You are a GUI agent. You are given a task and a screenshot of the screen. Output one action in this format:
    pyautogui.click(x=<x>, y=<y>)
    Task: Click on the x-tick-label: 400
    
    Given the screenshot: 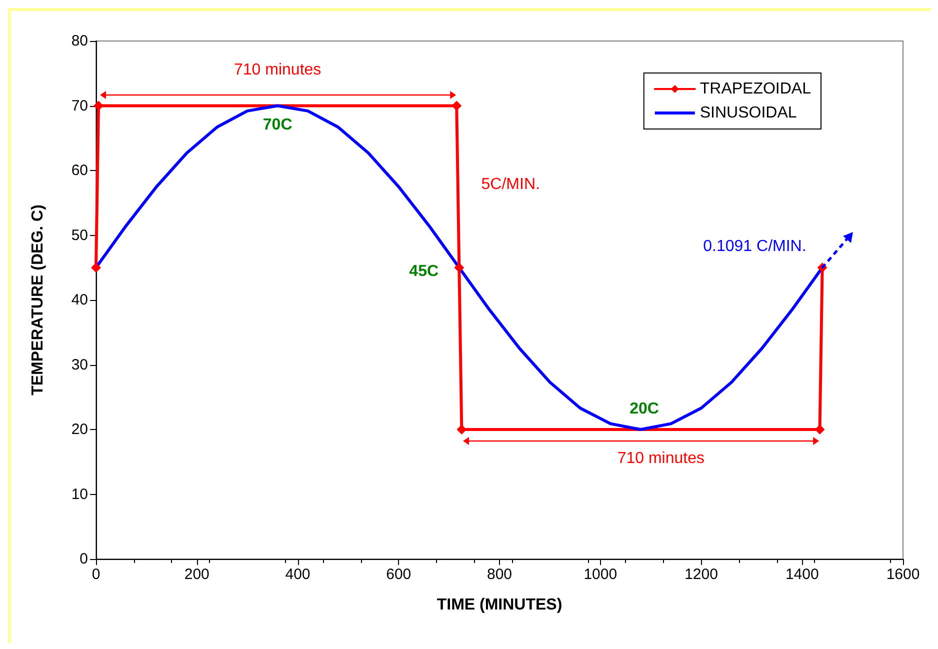 What is the action you would take?
    pyautogui.click(x=297, y=574)
    